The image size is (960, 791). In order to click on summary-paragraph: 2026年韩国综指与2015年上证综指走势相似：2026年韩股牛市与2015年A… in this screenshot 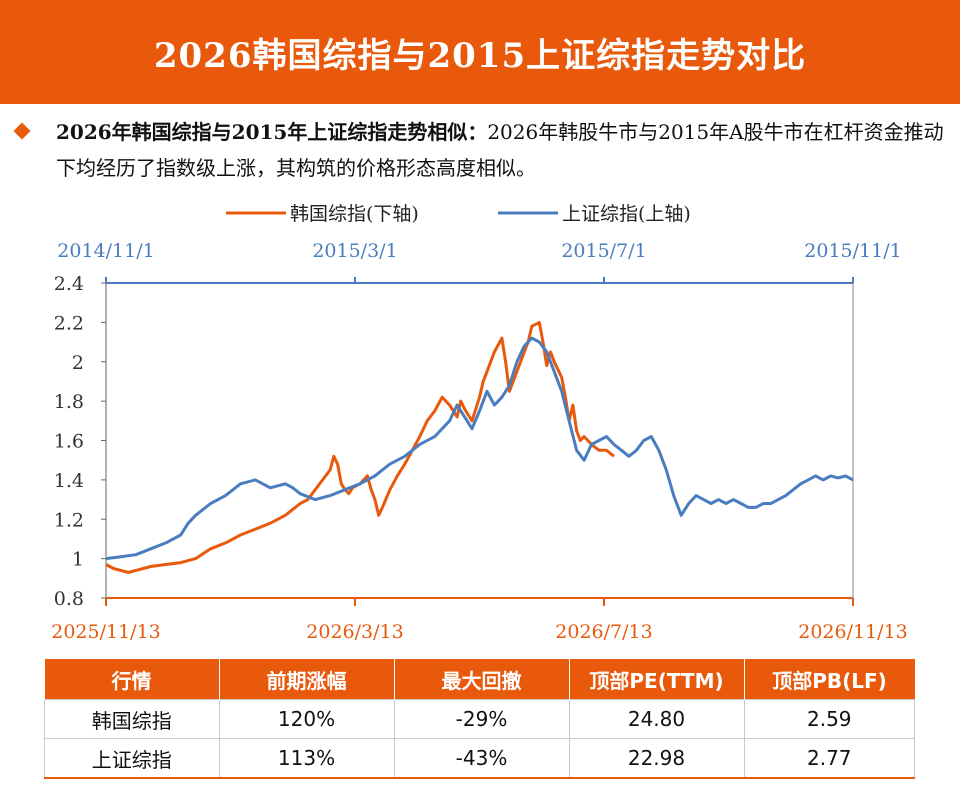, I will do `click(482, 150)`.